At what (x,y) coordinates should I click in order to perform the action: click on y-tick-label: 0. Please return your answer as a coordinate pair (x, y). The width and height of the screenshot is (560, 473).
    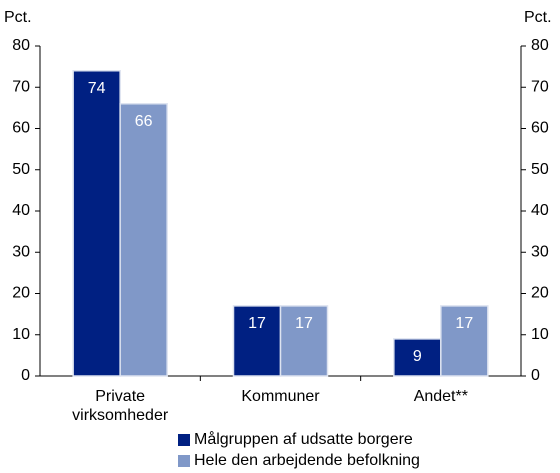
    Looking at the image, I should click on (25, 375).